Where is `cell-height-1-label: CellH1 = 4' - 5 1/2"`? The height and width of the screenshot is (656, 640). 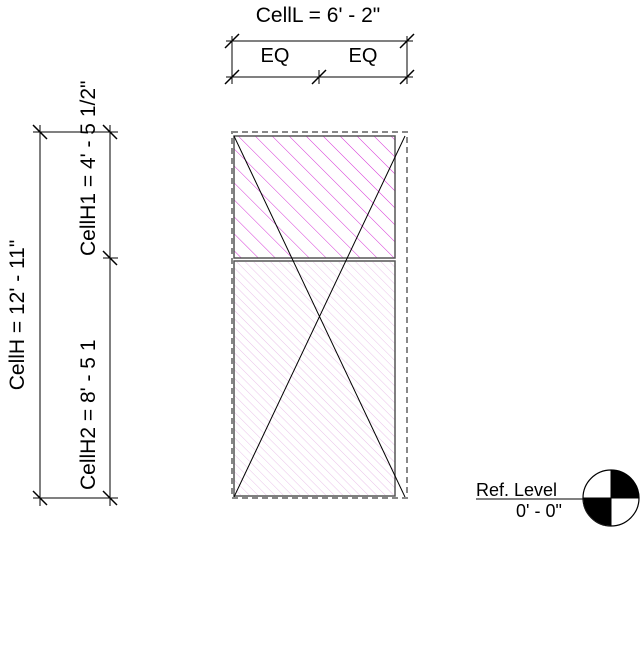 cell-height-1-label: CellH1 = 4' - 5 1/2" is located at coordinates (88, 168).